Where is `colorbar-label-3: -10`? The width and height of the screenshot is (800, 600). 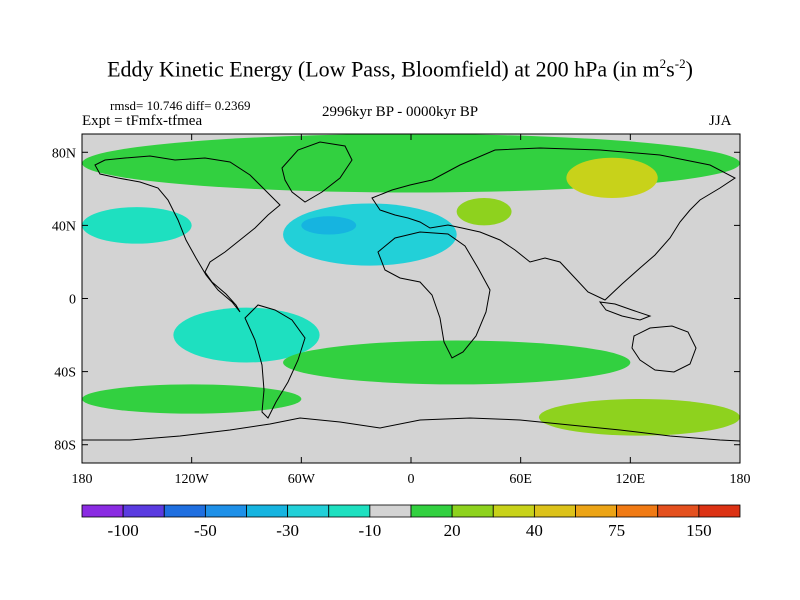 colorbar-label-3: -10 is located at coordinates (370, 530).